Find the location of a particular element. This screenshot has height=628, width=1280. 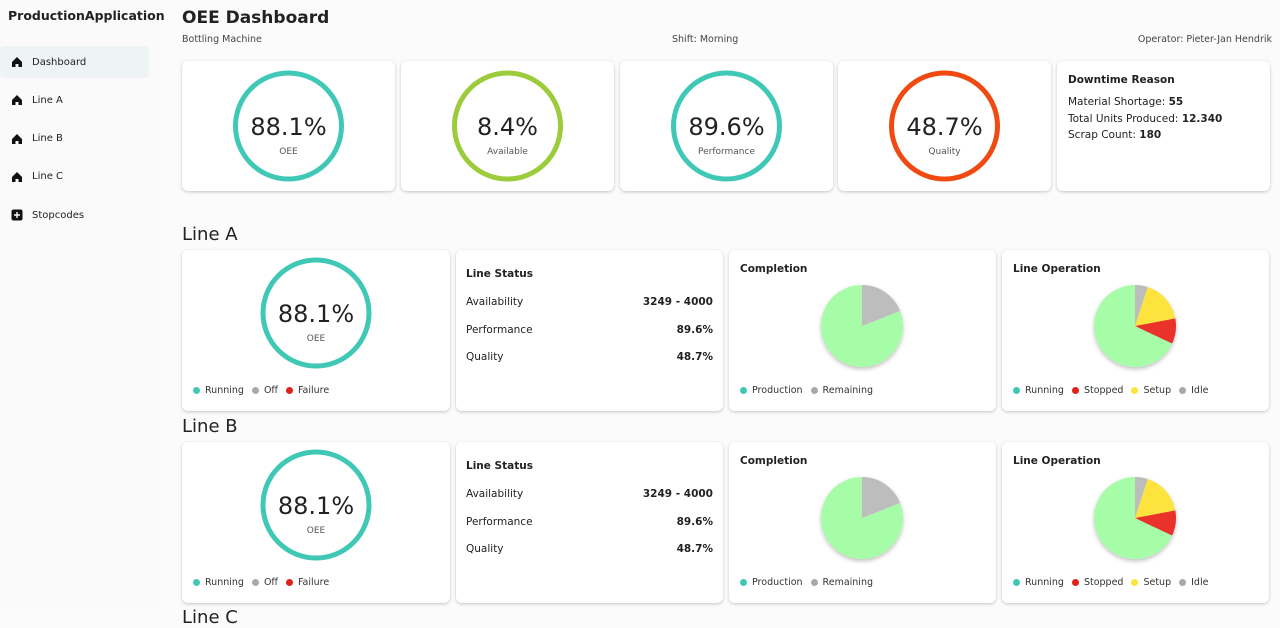

operation-card: Line Operation Running Stopped Setup Idle is located at coordinates (1135, 330).